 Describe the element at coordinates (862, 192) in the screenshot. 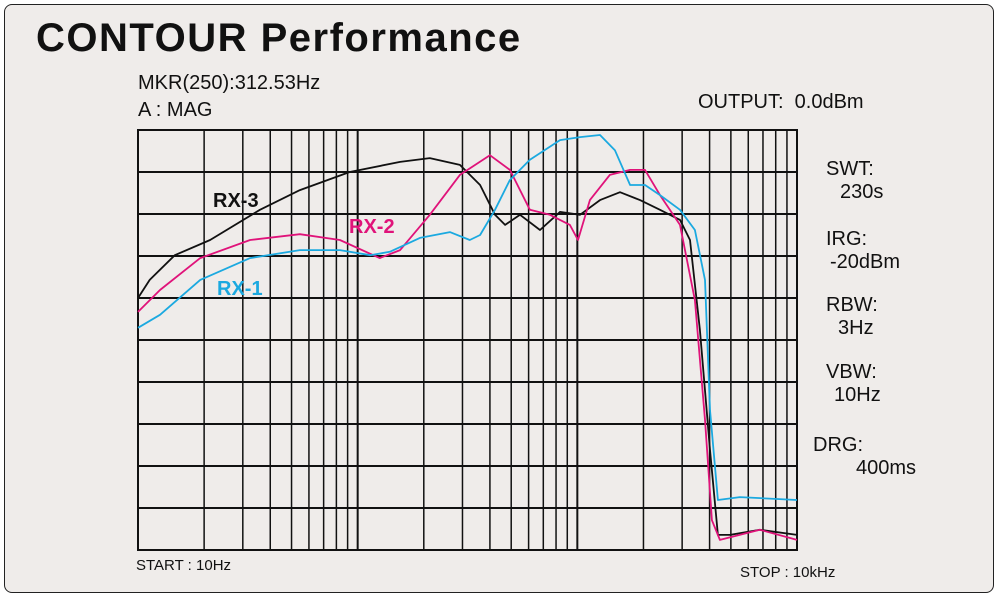

I see `swt-value: 230s` at that location.